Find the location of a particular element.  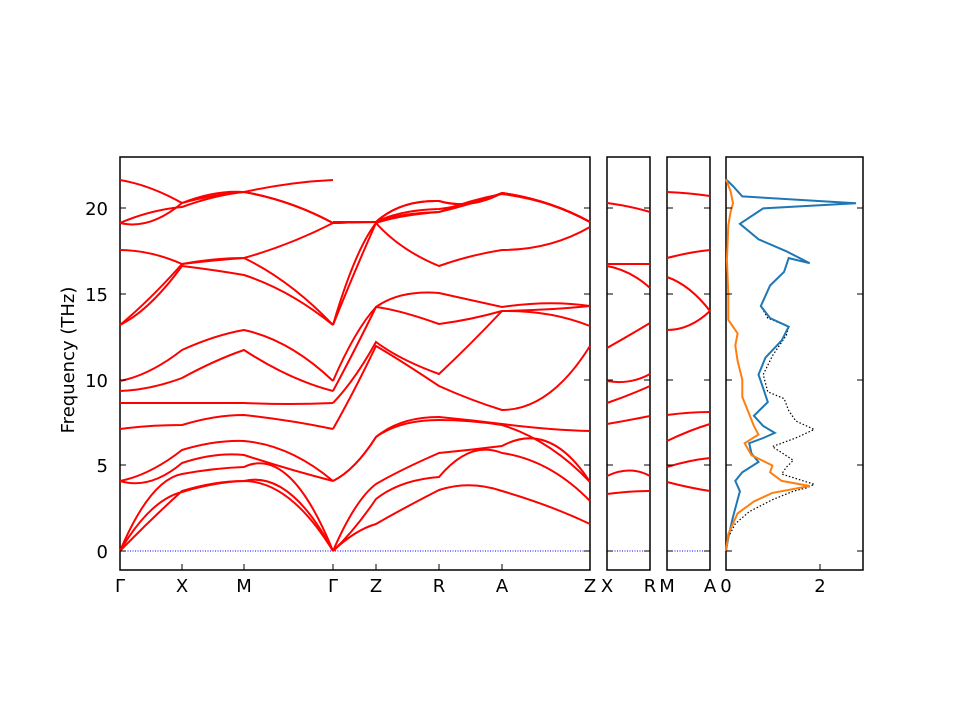

x-ticks-main is located at coordinates (342, 567).